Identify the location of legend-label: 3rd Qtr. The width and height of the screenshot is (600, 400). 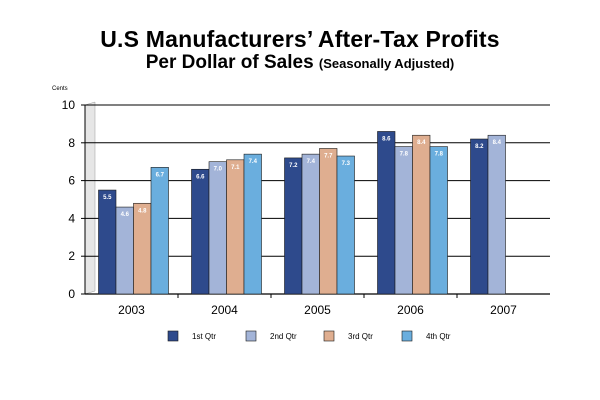
(360, 336).